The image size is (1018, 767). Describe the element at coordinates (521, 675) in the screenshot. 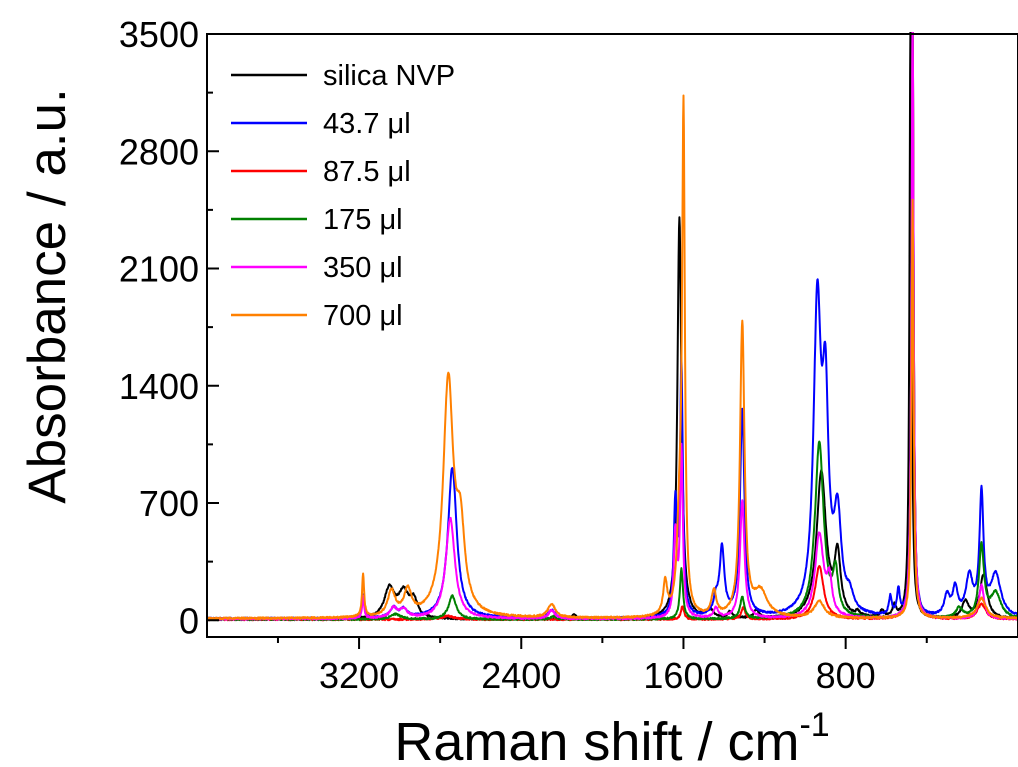

I see `x-tick-label: 2400` at that location.